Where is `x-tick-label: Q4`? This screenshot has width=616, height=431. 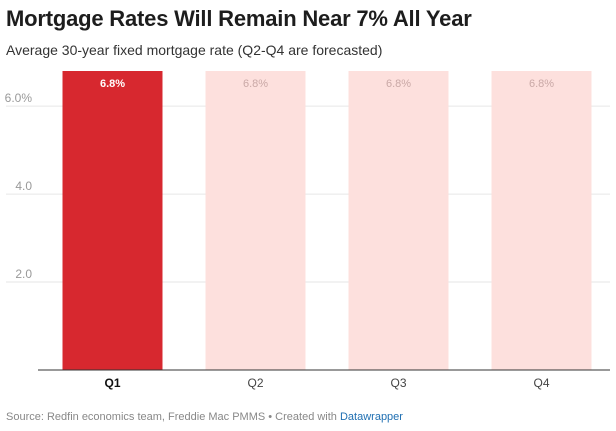 x-tick-label: Q4 is located at coordinates (541, 383).